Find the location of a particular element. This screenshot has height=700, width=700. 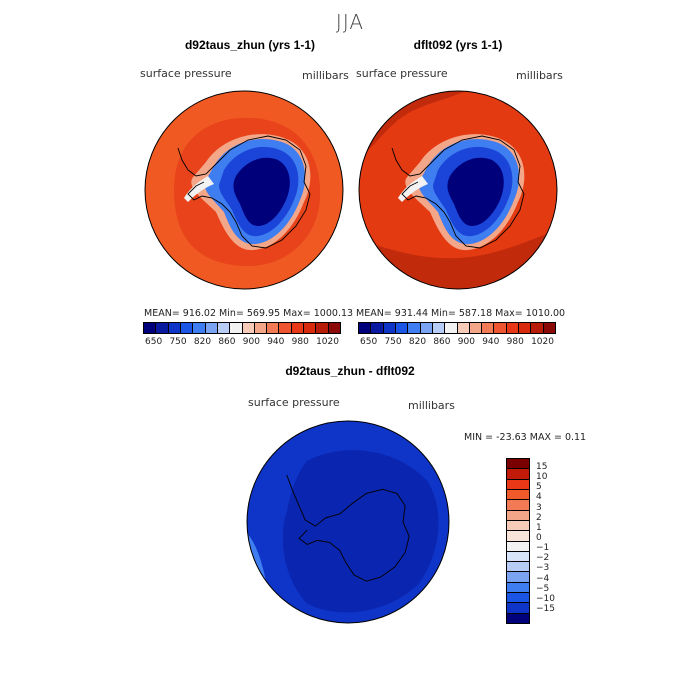

diff-panel-stats: MIN = -23.63 MAX = 0.11 is located at coordinates (525, 437).